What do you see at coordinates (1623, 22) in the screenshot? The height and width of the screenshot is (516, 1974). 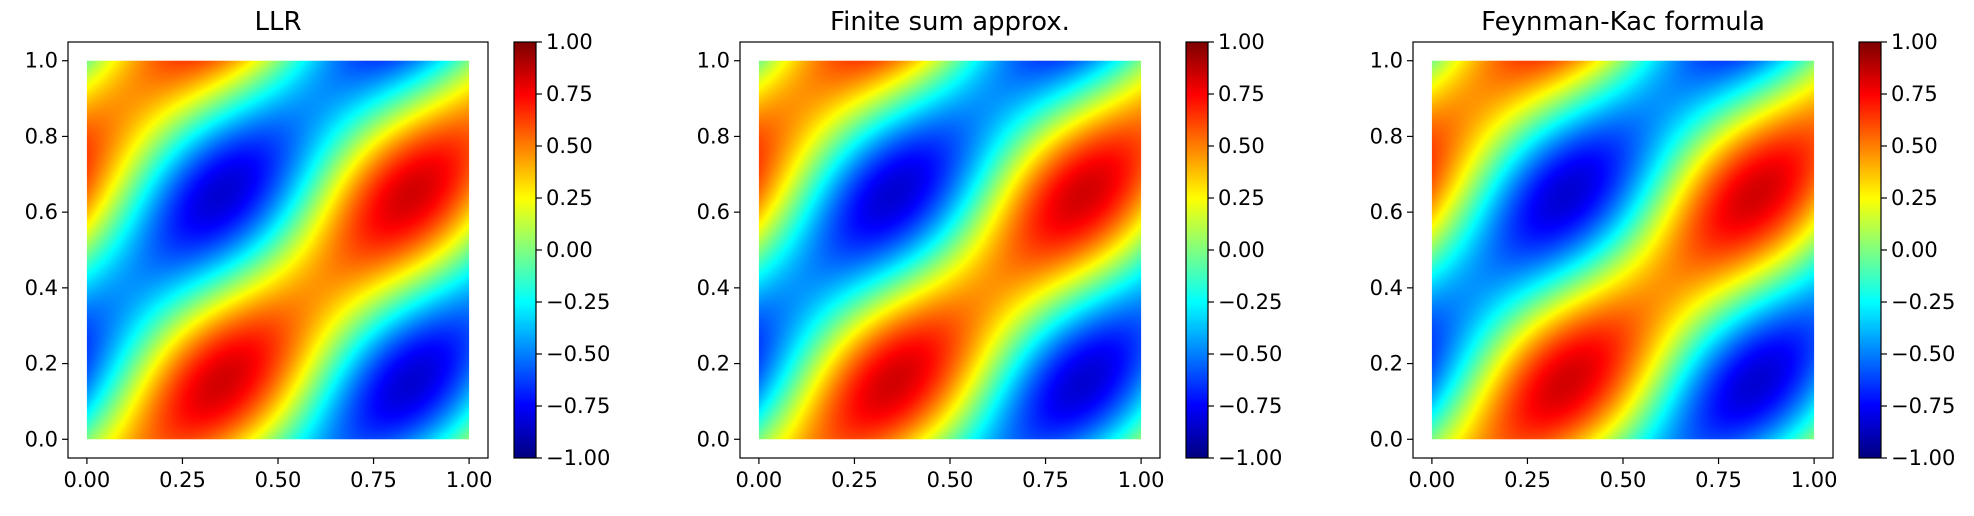 I see `subplot-title: Feynman-Kac formula` at bounding box center [1623, 22].